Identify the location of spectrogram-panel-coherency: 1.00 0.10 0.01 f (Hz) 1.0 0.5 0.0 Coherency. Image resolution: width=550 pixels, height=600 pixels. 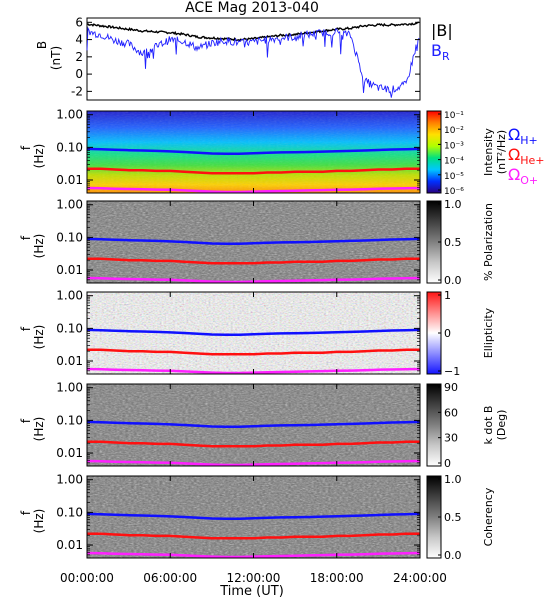
(257, 517).